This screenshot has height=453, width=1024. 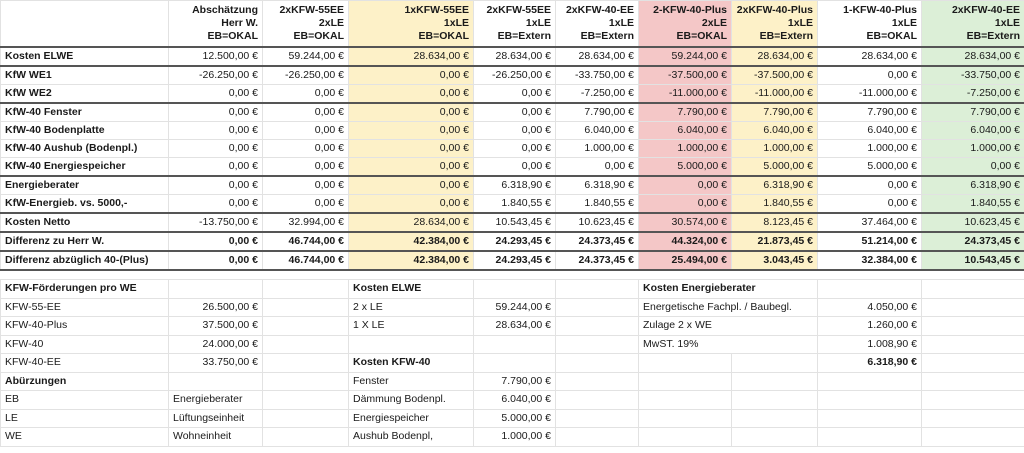 I want to click on info-cell: 24.000,00 €, so click(x=215, y=344).